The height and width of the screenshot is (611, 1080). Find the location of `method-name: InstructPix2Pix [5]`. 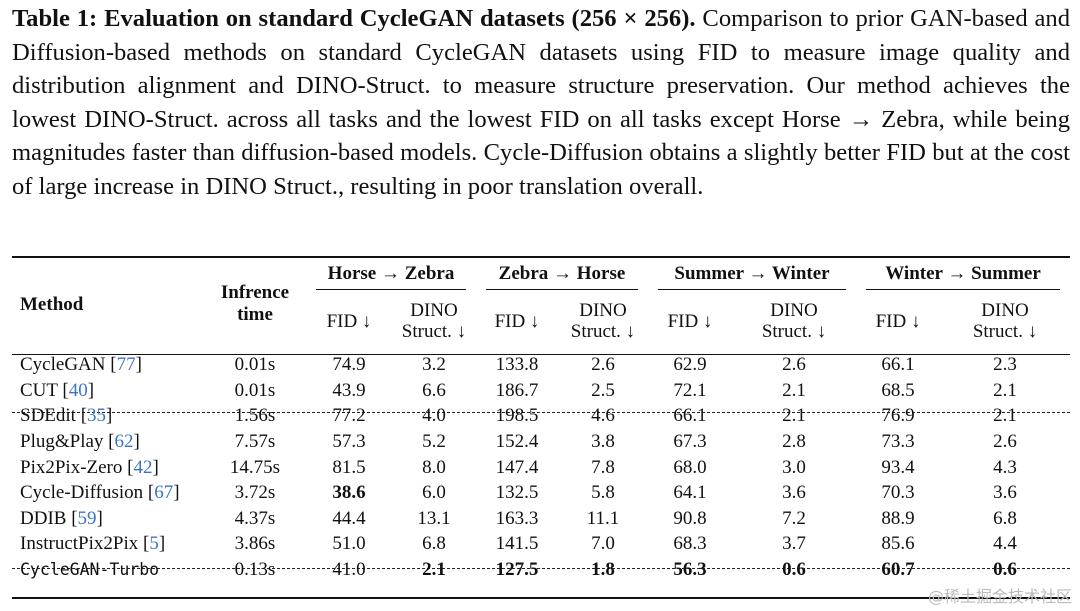

method-name: InstructPix2Pix [5] is located at coordinates (93, 544).